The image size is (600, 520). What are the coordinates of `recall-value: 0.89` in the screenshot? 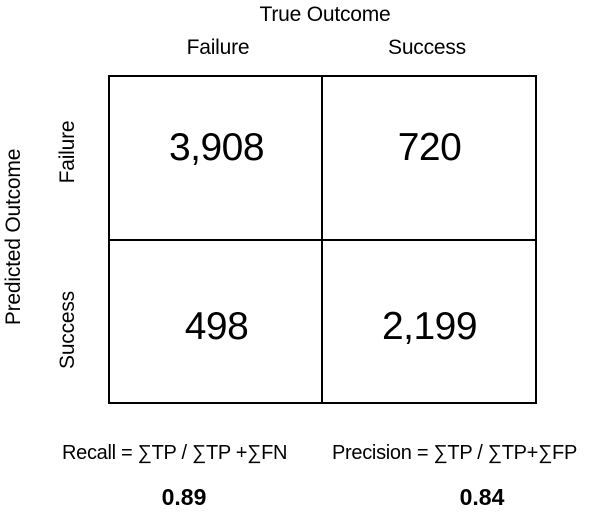 It's located at (184, 497).